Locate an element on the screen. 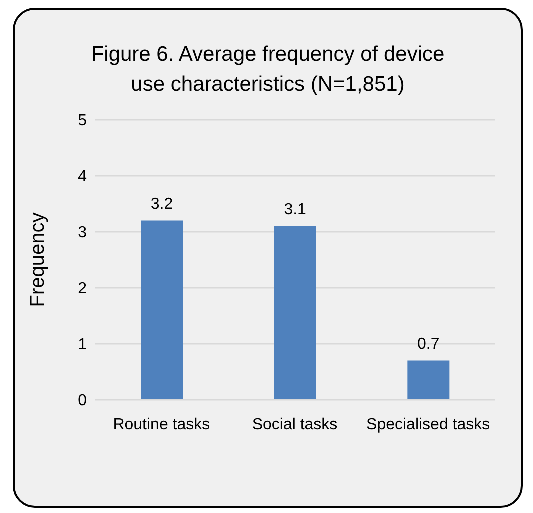 This screenshot has width=533, height=513. data-label: 0.7 is located at coordinates (429, 344).